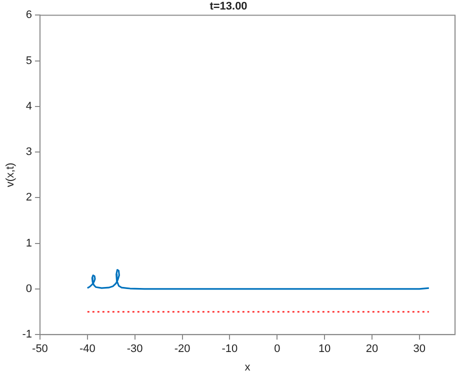 Image resolution: width=456 pixels, height=376 pixels. I want to click on x-tick-label: -30, so click(134, 349).